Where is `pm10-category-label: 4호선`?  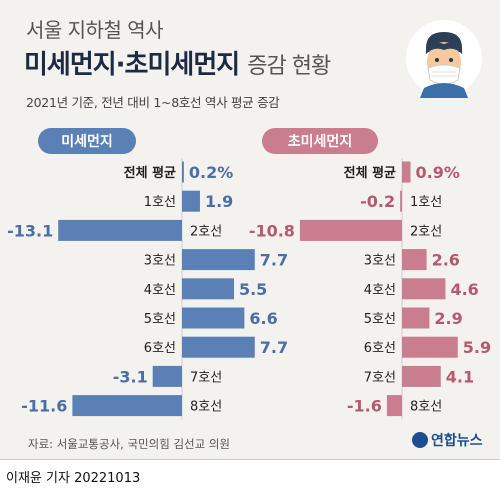 pm10-category-label: 4호선 is located at coordinates (160, 290).